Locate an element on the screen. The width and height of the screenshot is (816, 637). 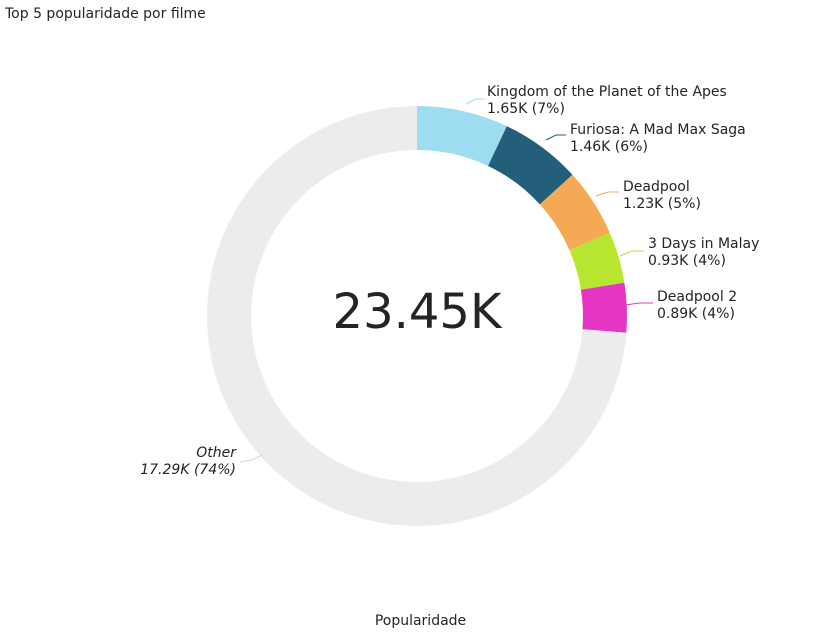
leader-deadpool is located at coordinates (607, 194).